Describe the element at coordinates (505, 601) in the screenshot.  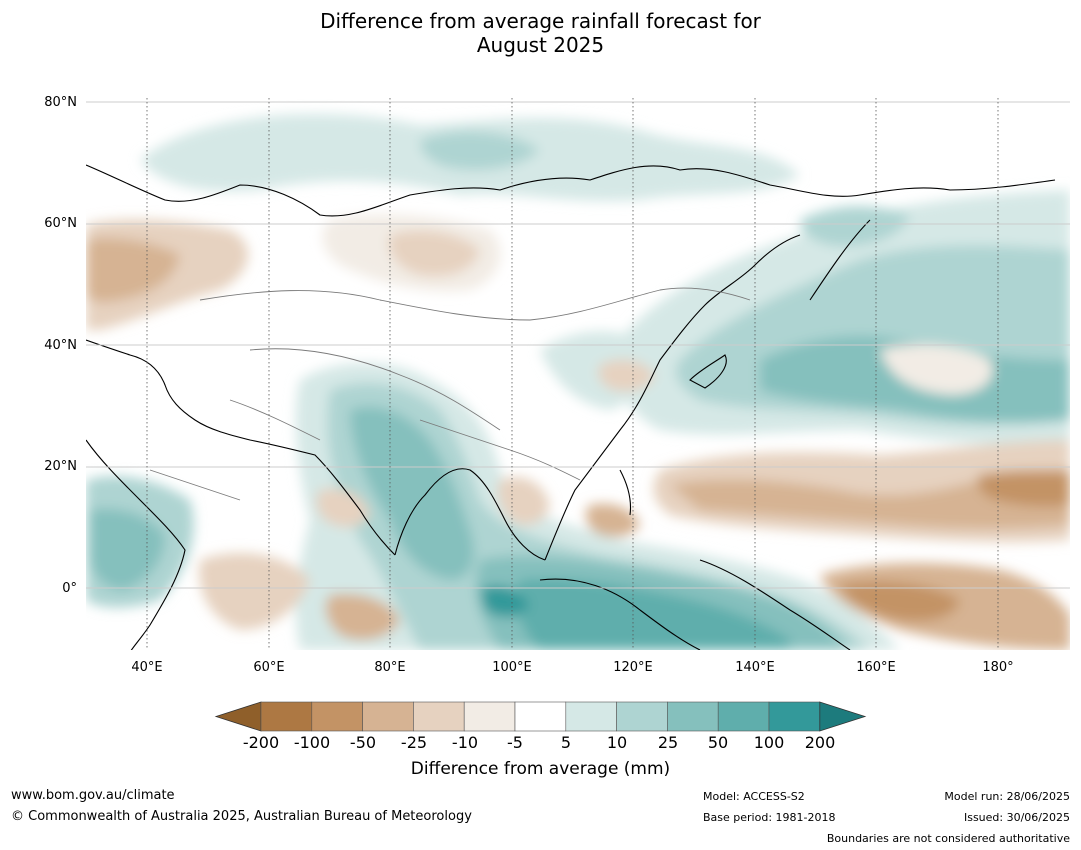
I see `wet-region-core` at that location.